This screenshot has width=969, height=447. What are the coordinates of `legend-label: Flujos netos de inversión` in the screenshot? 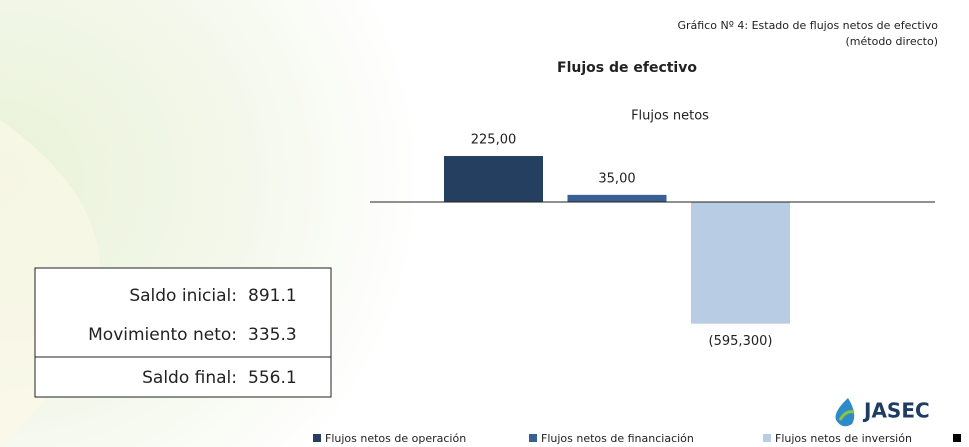 It's located at (843, 438).